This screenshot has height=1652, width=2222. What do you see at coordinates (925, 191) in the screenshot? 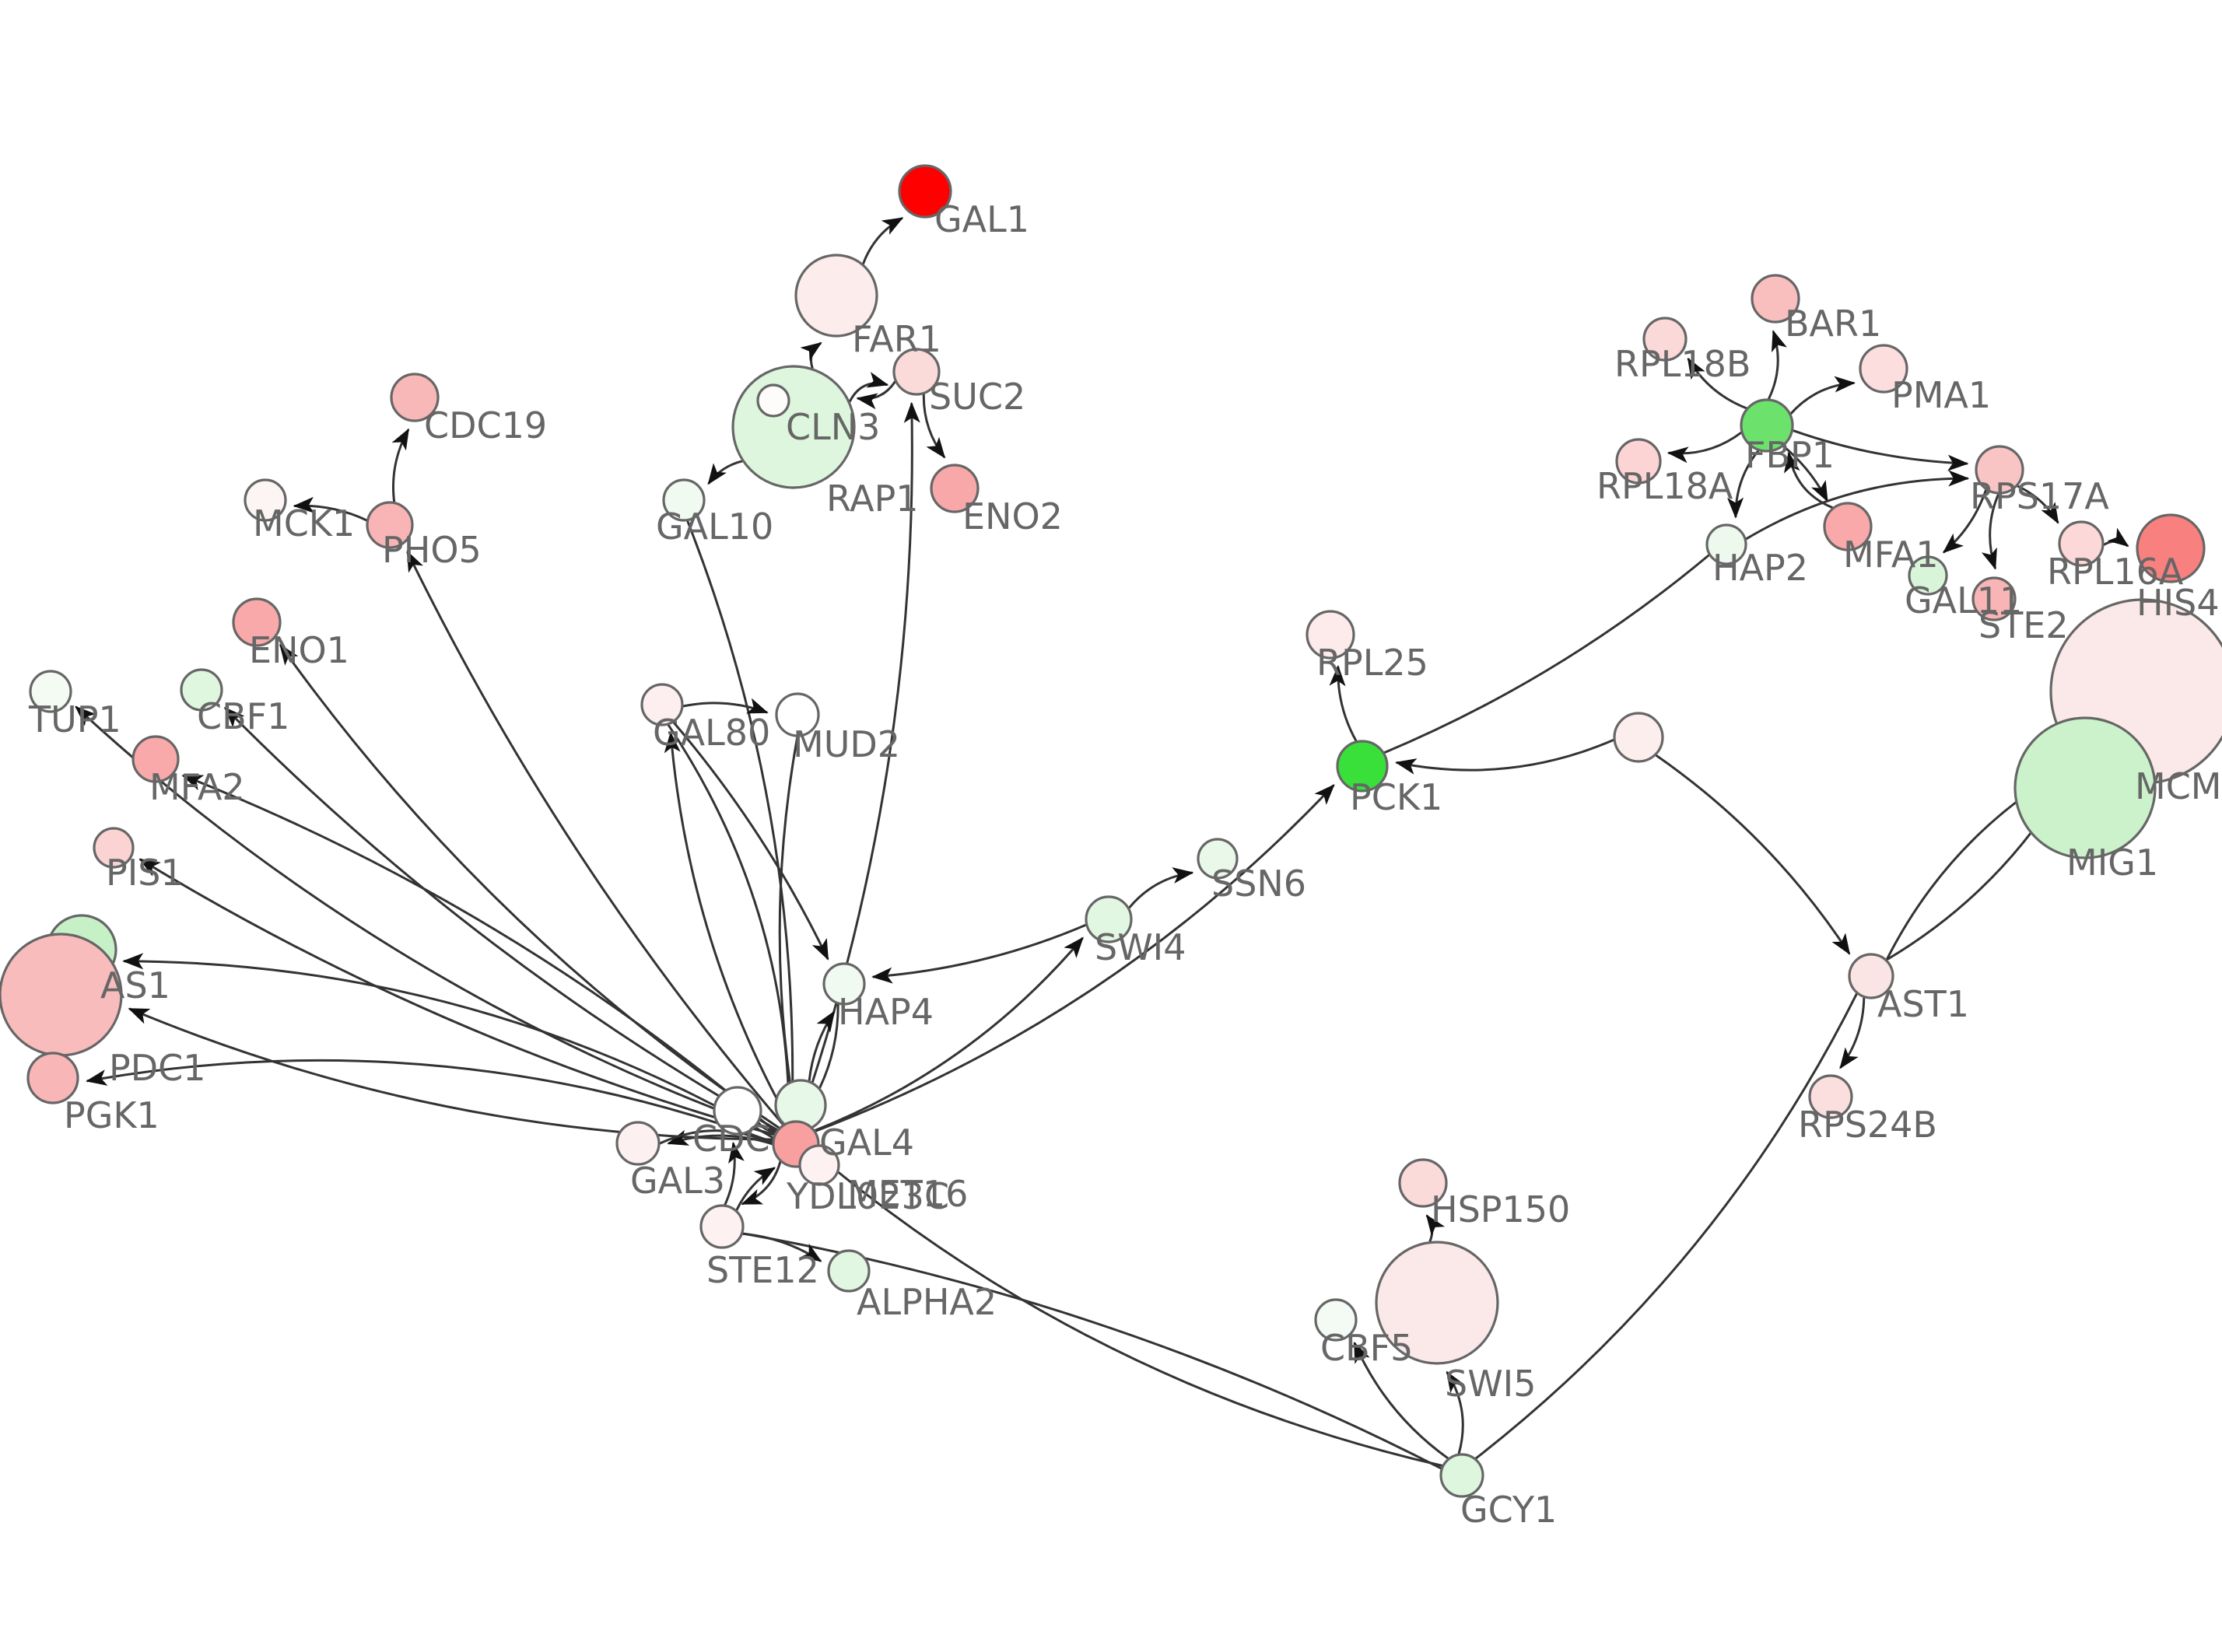
I see `graph-node-gal1` at bounding box center [925, 191].